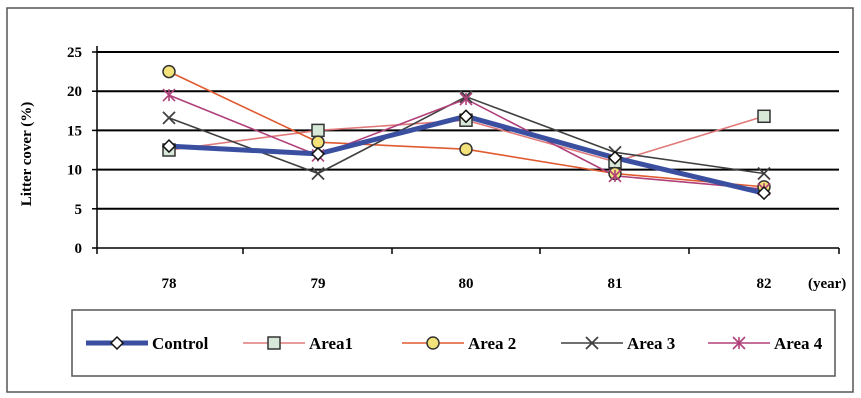  What do you see at coordinates (318, 284) in the screenshot?
I see `x-tick-label: 79` at bounding box center [318, 284].